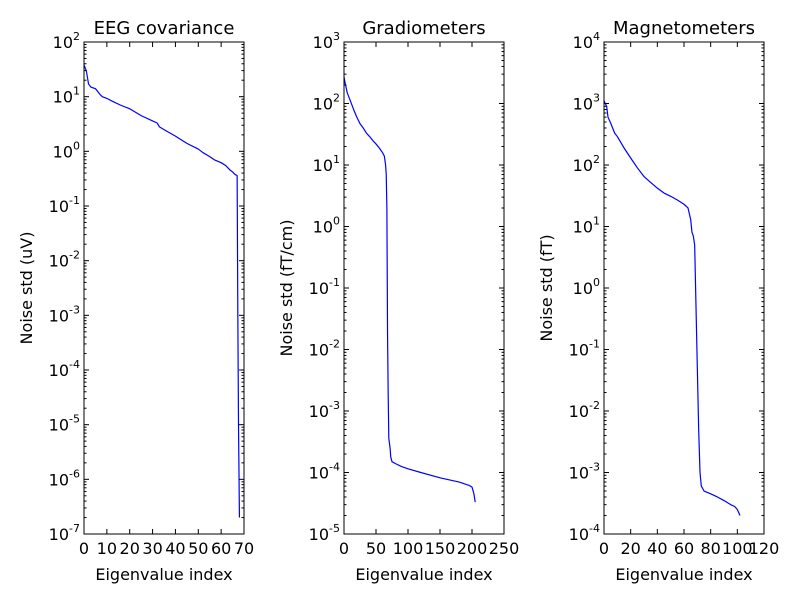  Describe the element at coordinates (64, 478) in the screenshot. I see `y-tick-label: 10⁻⁶` at that location.